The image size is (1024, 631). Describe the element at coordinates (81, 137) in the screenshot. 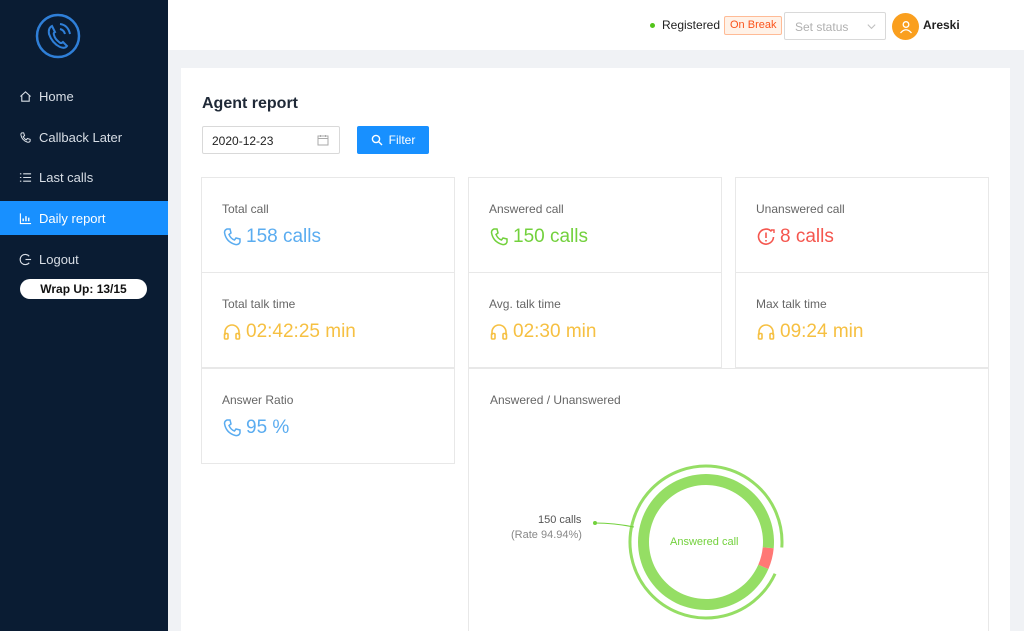

I see `sidebar-item-label: Callback Later` at that location.